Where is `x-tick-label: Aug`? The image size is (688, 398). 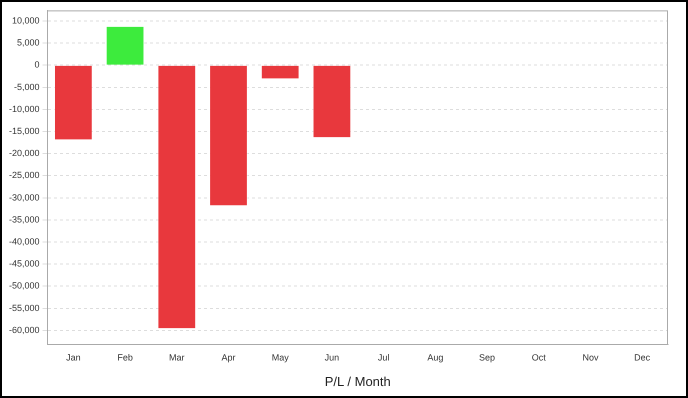
x-tick-label: Aug is located at coordinates (435, 357).